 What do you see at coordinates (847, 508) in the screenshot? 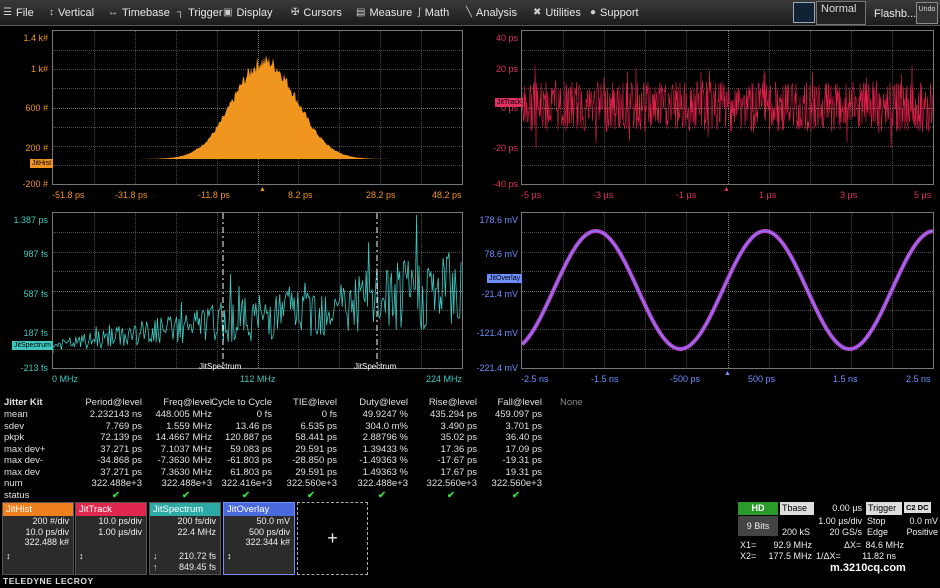
I see `tbase-value: 0.00 µs` at bounding box center [847, 508].